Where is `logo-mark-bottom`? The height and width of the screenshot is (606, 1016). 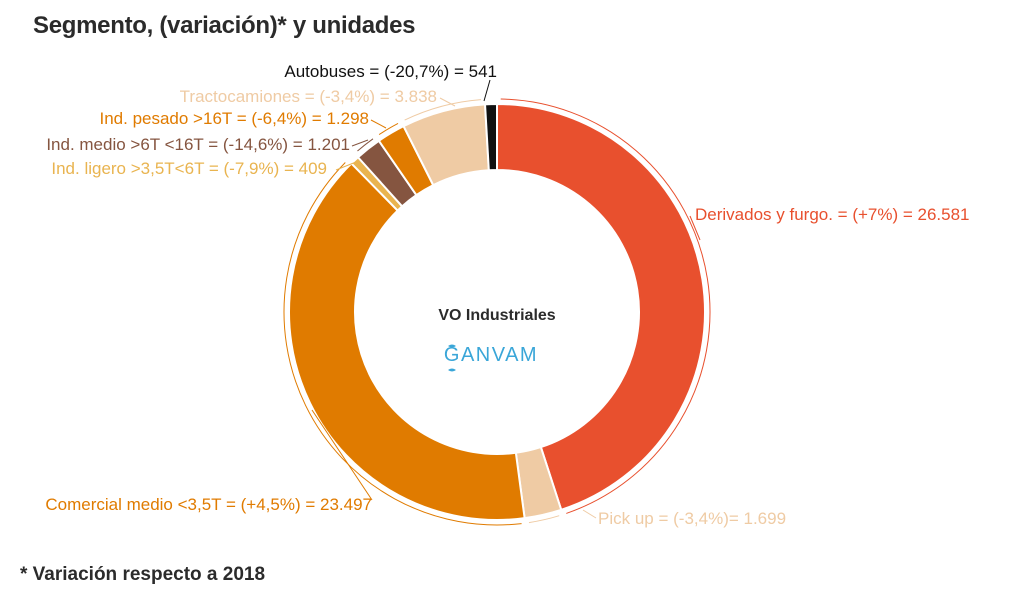
logo-mark-bottom is located at coordinates (452, 370).